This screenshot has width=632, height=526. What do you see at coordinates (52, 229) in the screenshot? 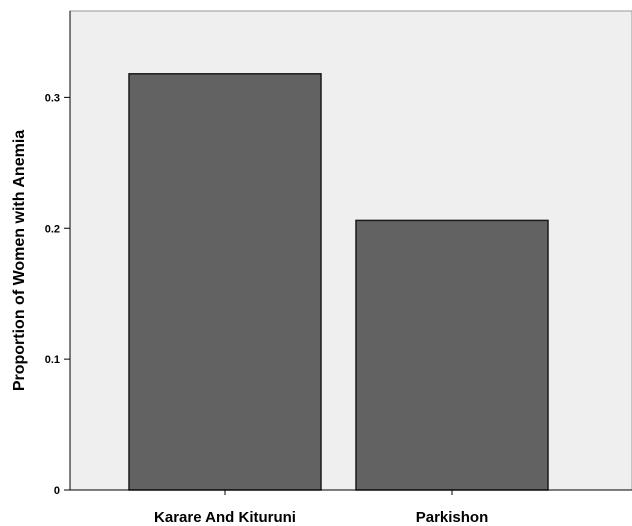
I see `y-tick-label: 0.2` at bounding box center [52, 229].